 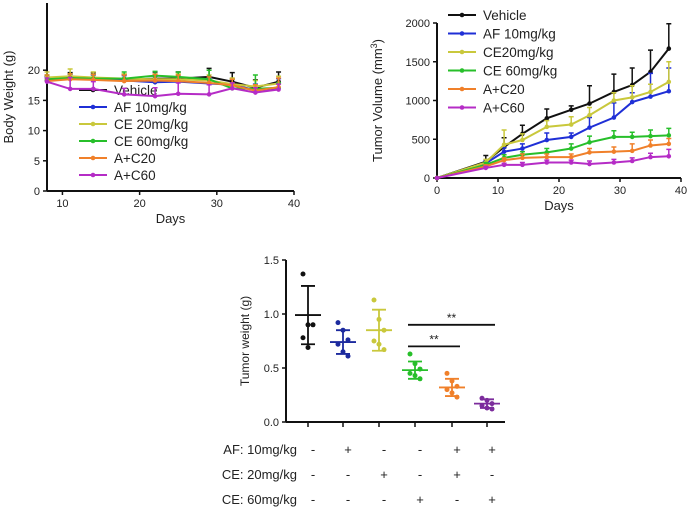 What do you see at coordinates (34, 101) in the screenshot?
I see `y-tick-label: 15` at bounding box center [34, 101].